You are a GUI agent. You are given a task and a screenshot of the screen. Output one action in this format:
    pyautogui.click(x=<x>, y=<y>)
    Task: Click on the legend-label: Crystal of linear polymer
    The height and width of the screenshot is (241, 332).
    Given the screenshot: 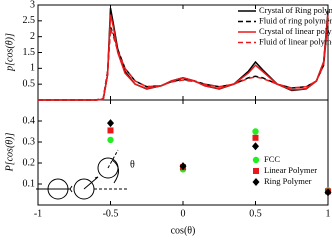 What is the action you would take?
    pyautogui.click(x=295, y=31)
    